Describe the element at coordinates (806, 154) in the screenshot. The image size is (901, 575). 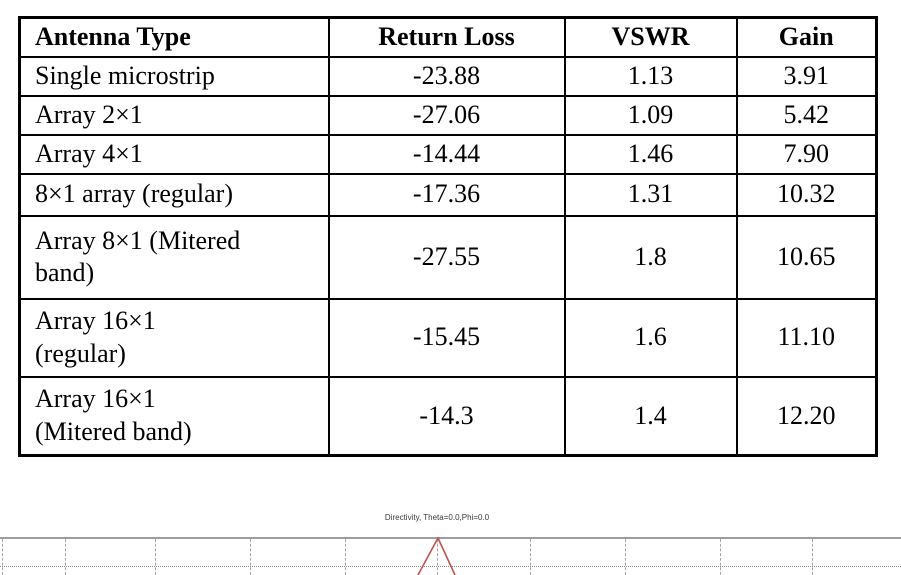
I see `value-cell: 7.90` at that location.